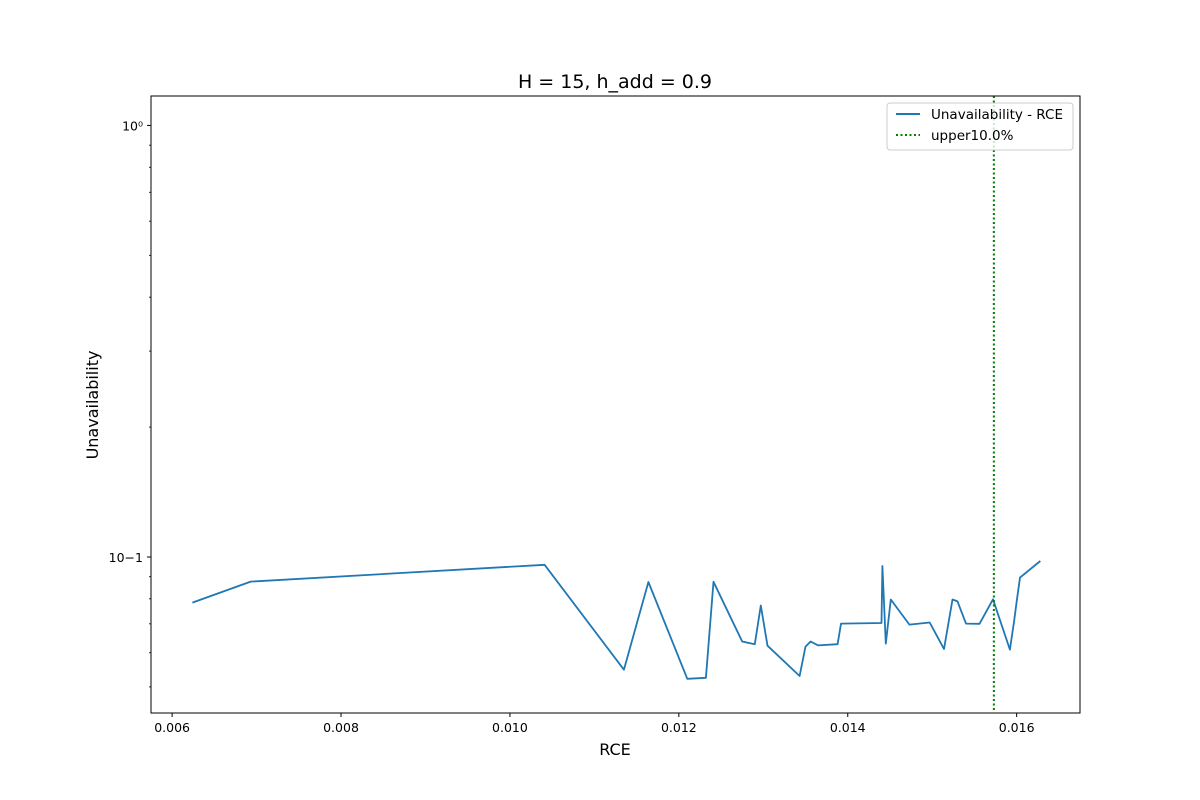  Describe the element at coordinates (92, 405) in the screenshot. I see `y-axis-label: Unavailability` at that location.